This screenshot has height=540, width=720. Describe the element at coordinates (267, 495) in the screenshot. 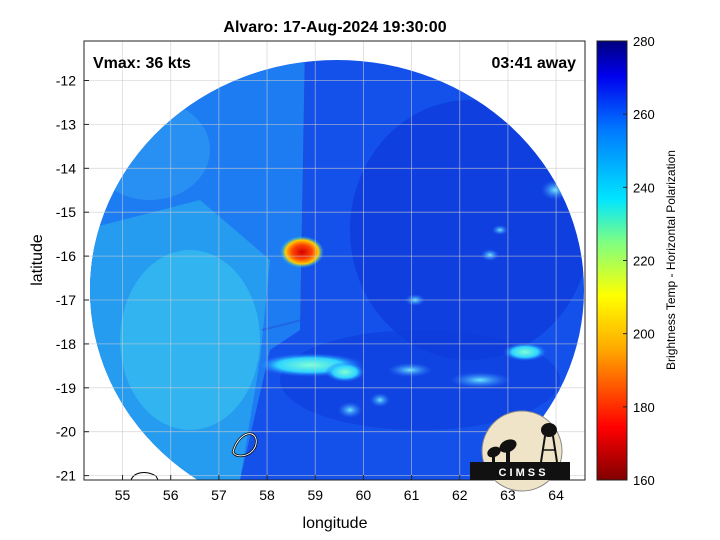

I see `x-tick-label: 58` at that location.